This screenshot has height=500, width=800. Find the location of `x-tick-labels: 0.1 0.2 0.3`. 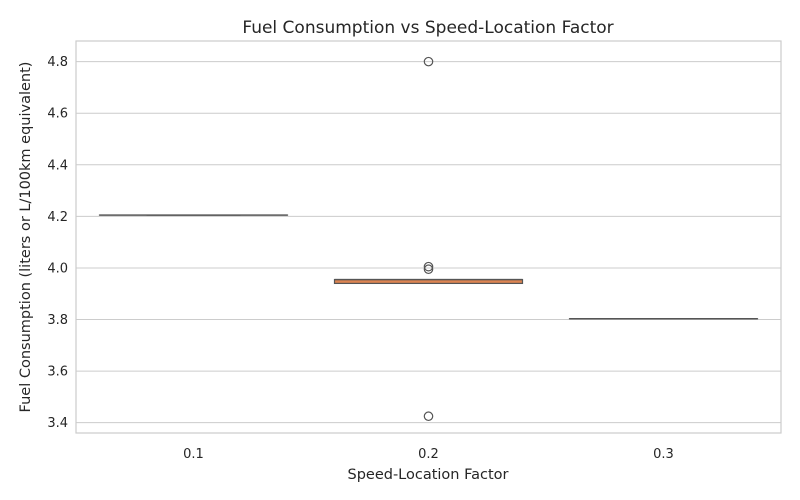

x-tick-labels: 0.1 0.2 0.3 is located at coordinates (428, 454).